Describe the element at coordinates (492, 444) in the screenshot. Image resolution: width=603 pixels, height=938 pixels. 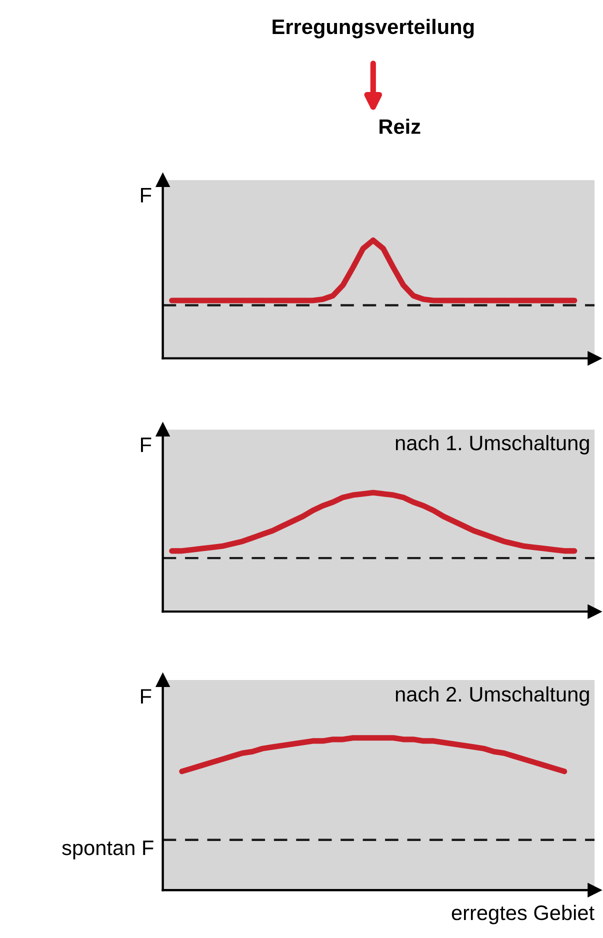
I see `chart-title: nach 1. Umschaltung` at that location.